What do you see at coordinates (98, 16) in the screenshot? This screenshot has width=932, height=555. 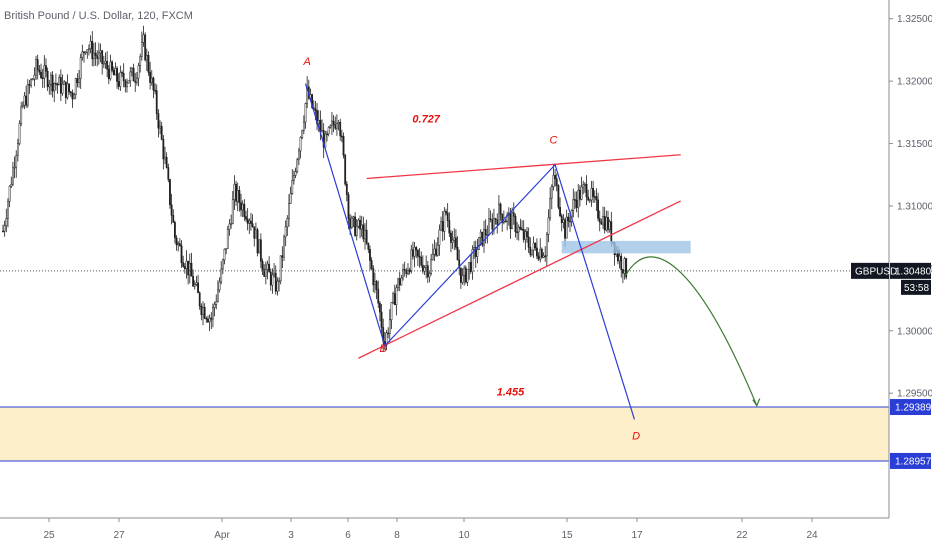 I see `chart-title: British Pound / U.S. Dollar, 120, FXCM` at bounding box center [98, 16].